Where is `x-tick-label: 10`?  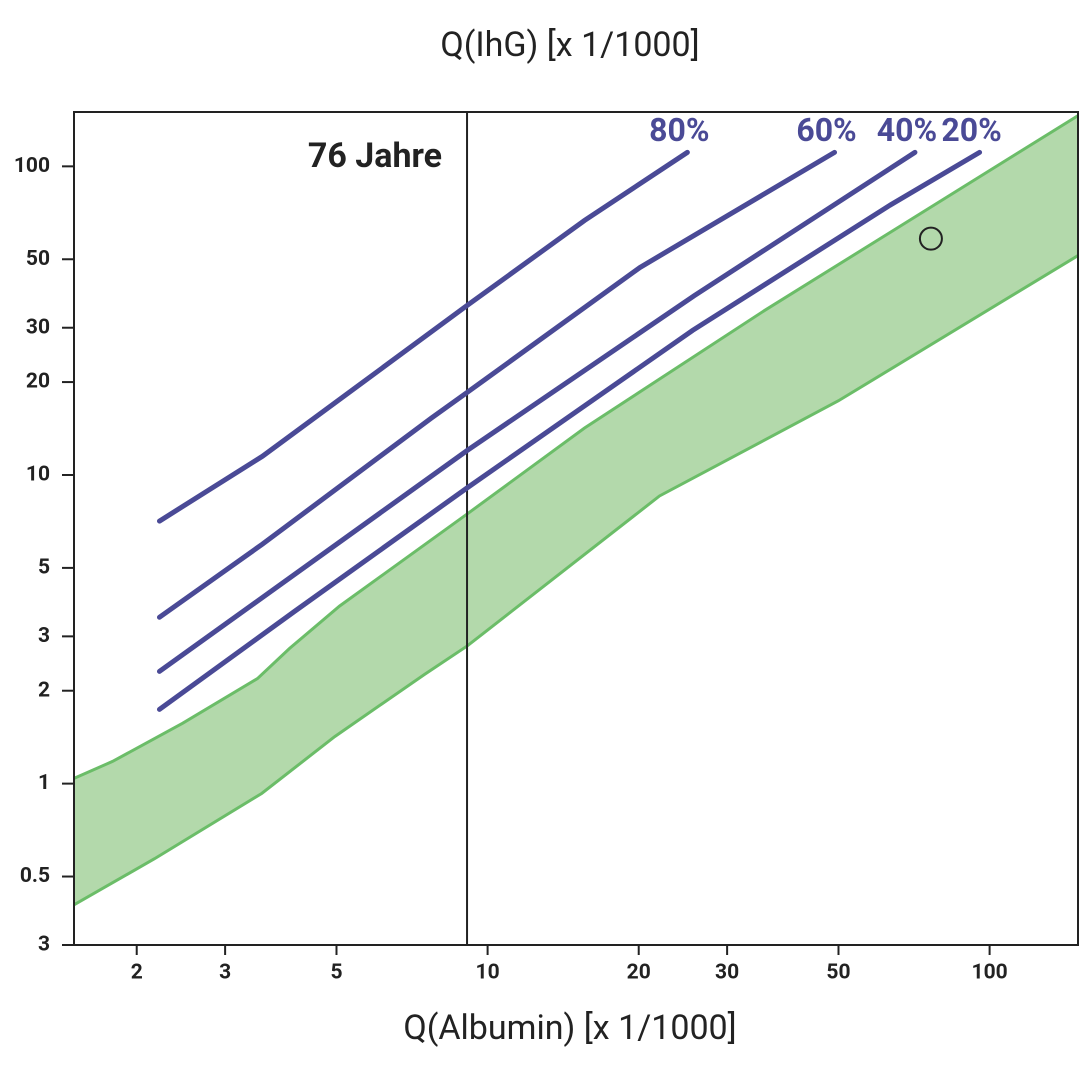
x-tick-label: 10 is located at coordinates (488, 973).